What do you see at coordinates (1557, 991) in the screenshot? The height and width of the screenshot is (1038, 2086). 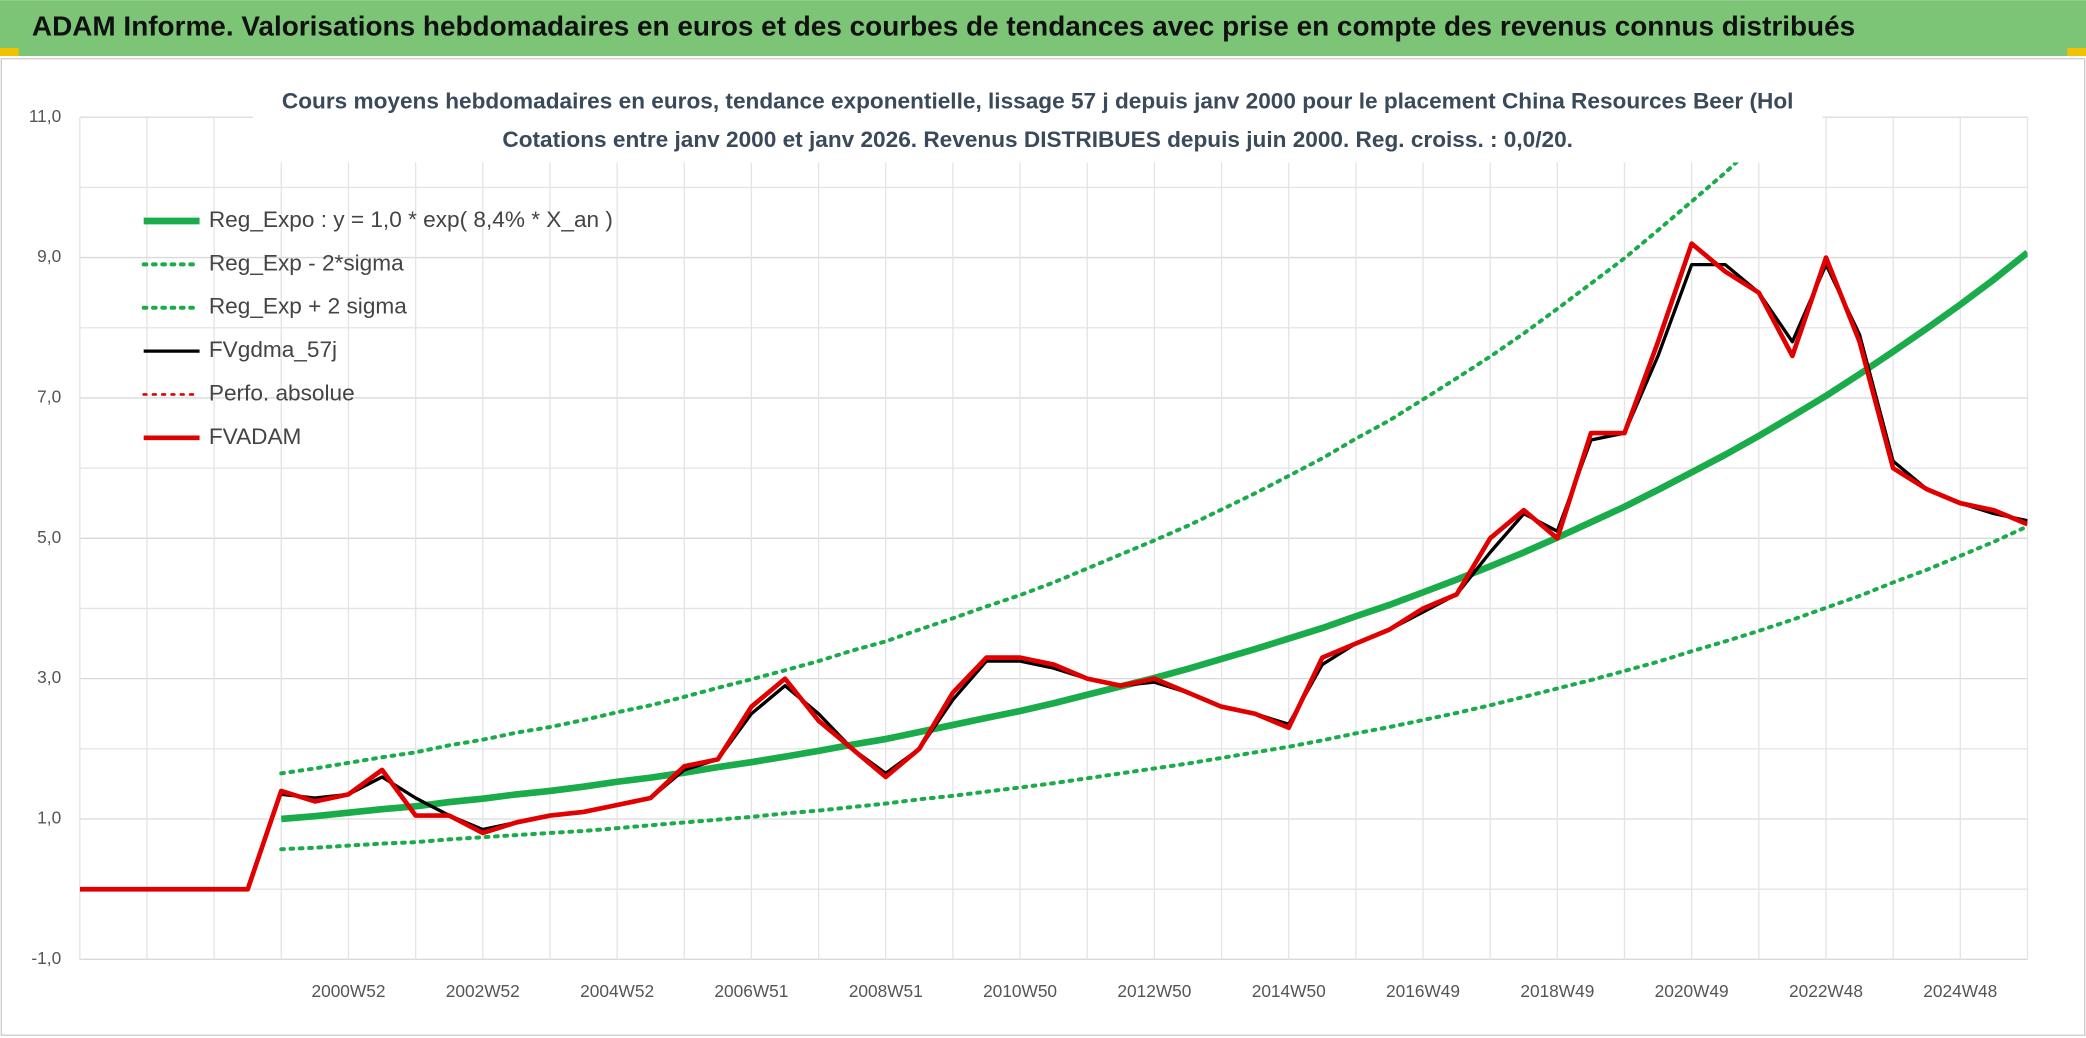 I see `x-tick-label: 2018W49` at bounding box center [1557, 991].